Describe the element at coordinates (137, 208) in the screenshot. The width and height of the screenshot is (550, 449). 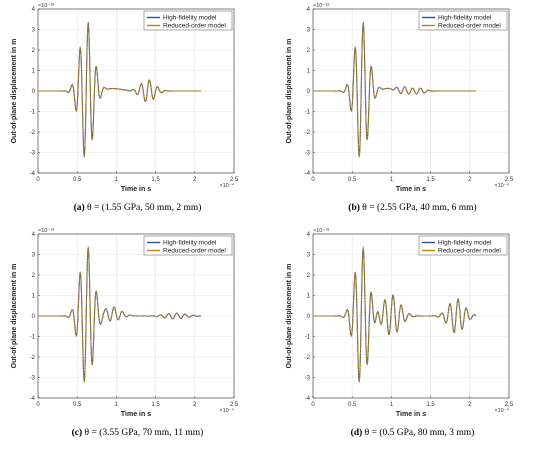
I see `caption-a: (a) θ = (1.55 GPa, 50 mm, 2 mm)` at that location.